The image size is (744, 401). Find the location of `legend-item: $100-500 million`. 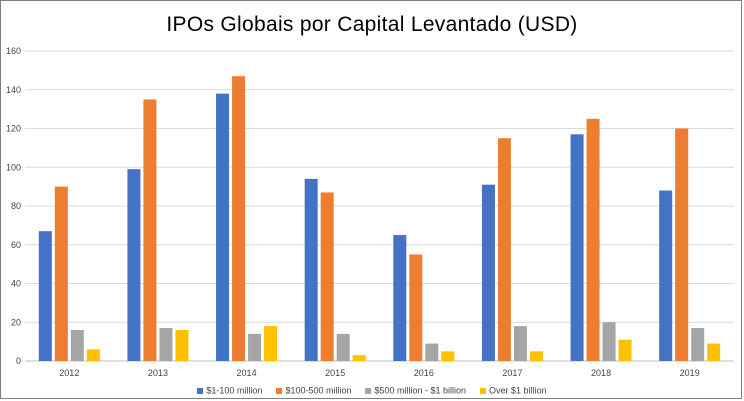

legend-item: $100-500 million is located at coordinates (313, 390).